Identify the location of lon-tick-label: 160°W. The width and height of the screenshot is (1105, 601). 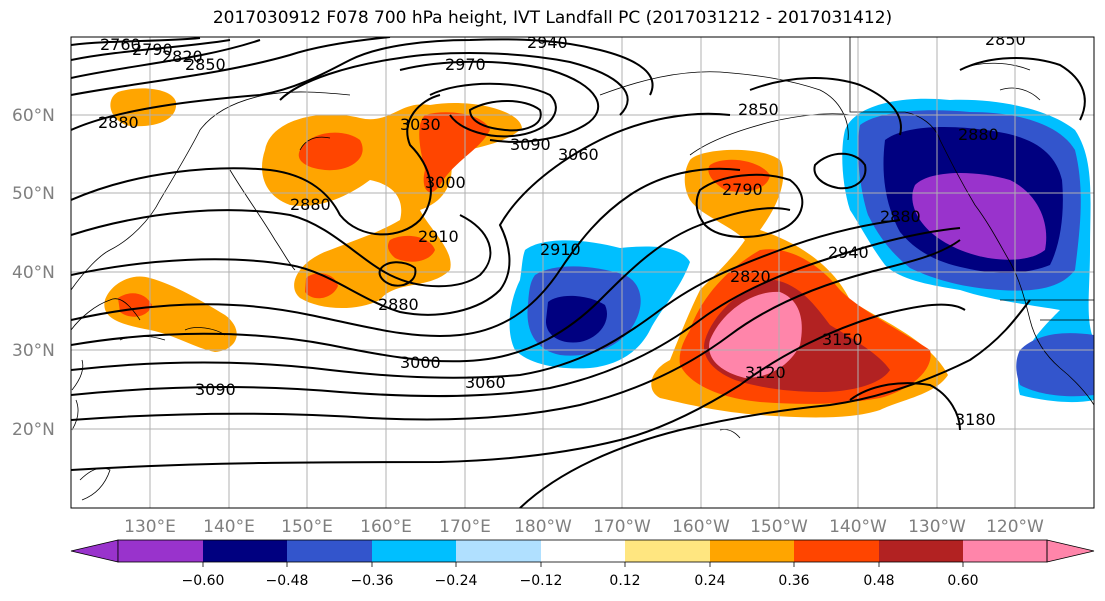
(701, 527).